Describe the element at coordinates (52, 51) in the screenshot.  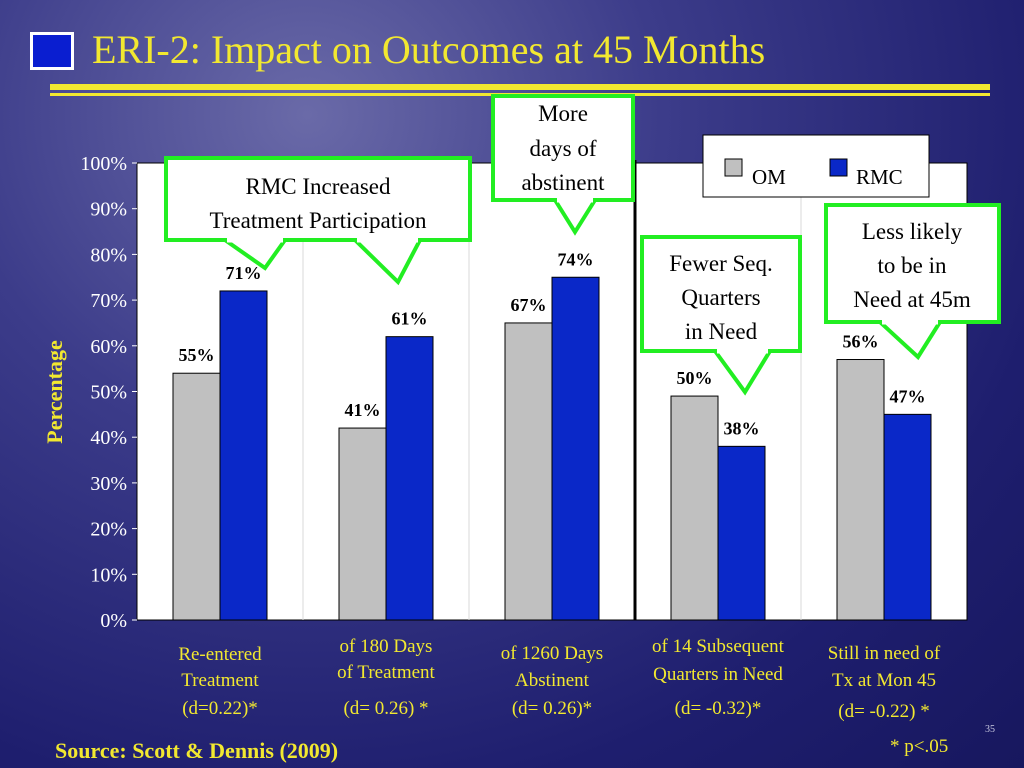
I see `slide-logo-box` at that location.